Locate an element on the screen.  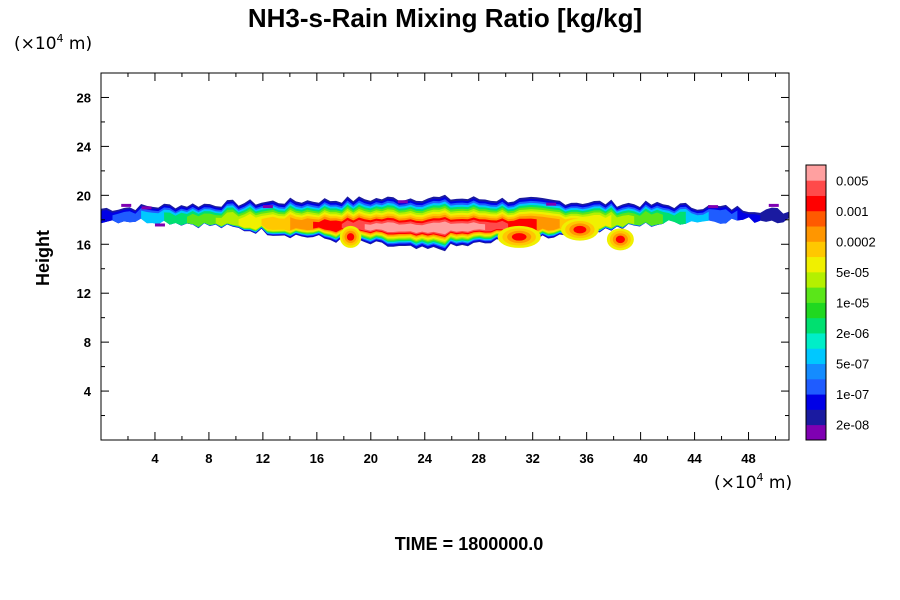
x-tick-label: 20 is located at coordinates (371, 458).